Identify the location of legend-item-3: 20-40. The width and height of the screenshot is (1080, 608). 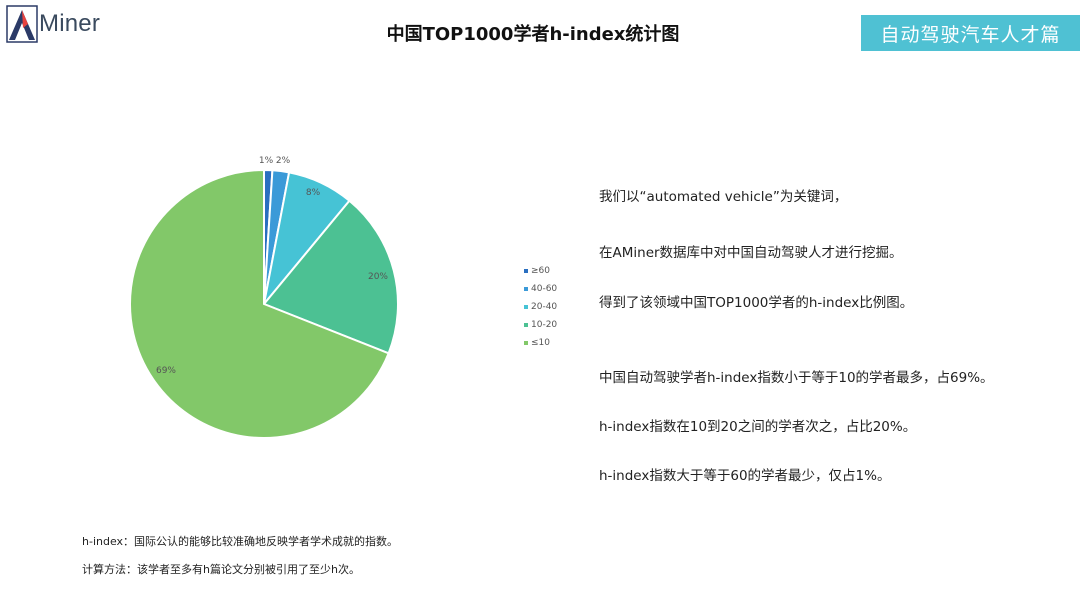
(540, 307).